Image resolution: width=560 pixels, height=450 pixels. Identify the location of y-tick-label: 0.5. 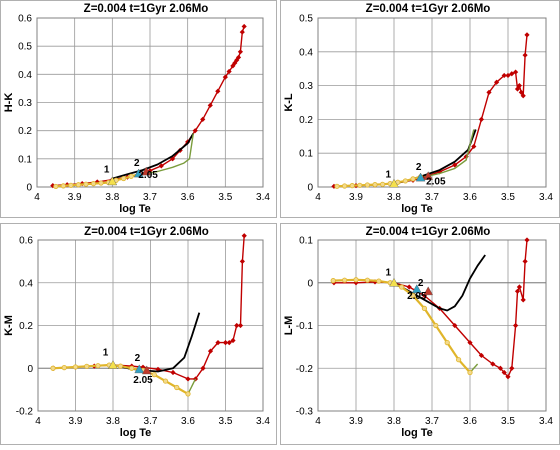
(25, 47).